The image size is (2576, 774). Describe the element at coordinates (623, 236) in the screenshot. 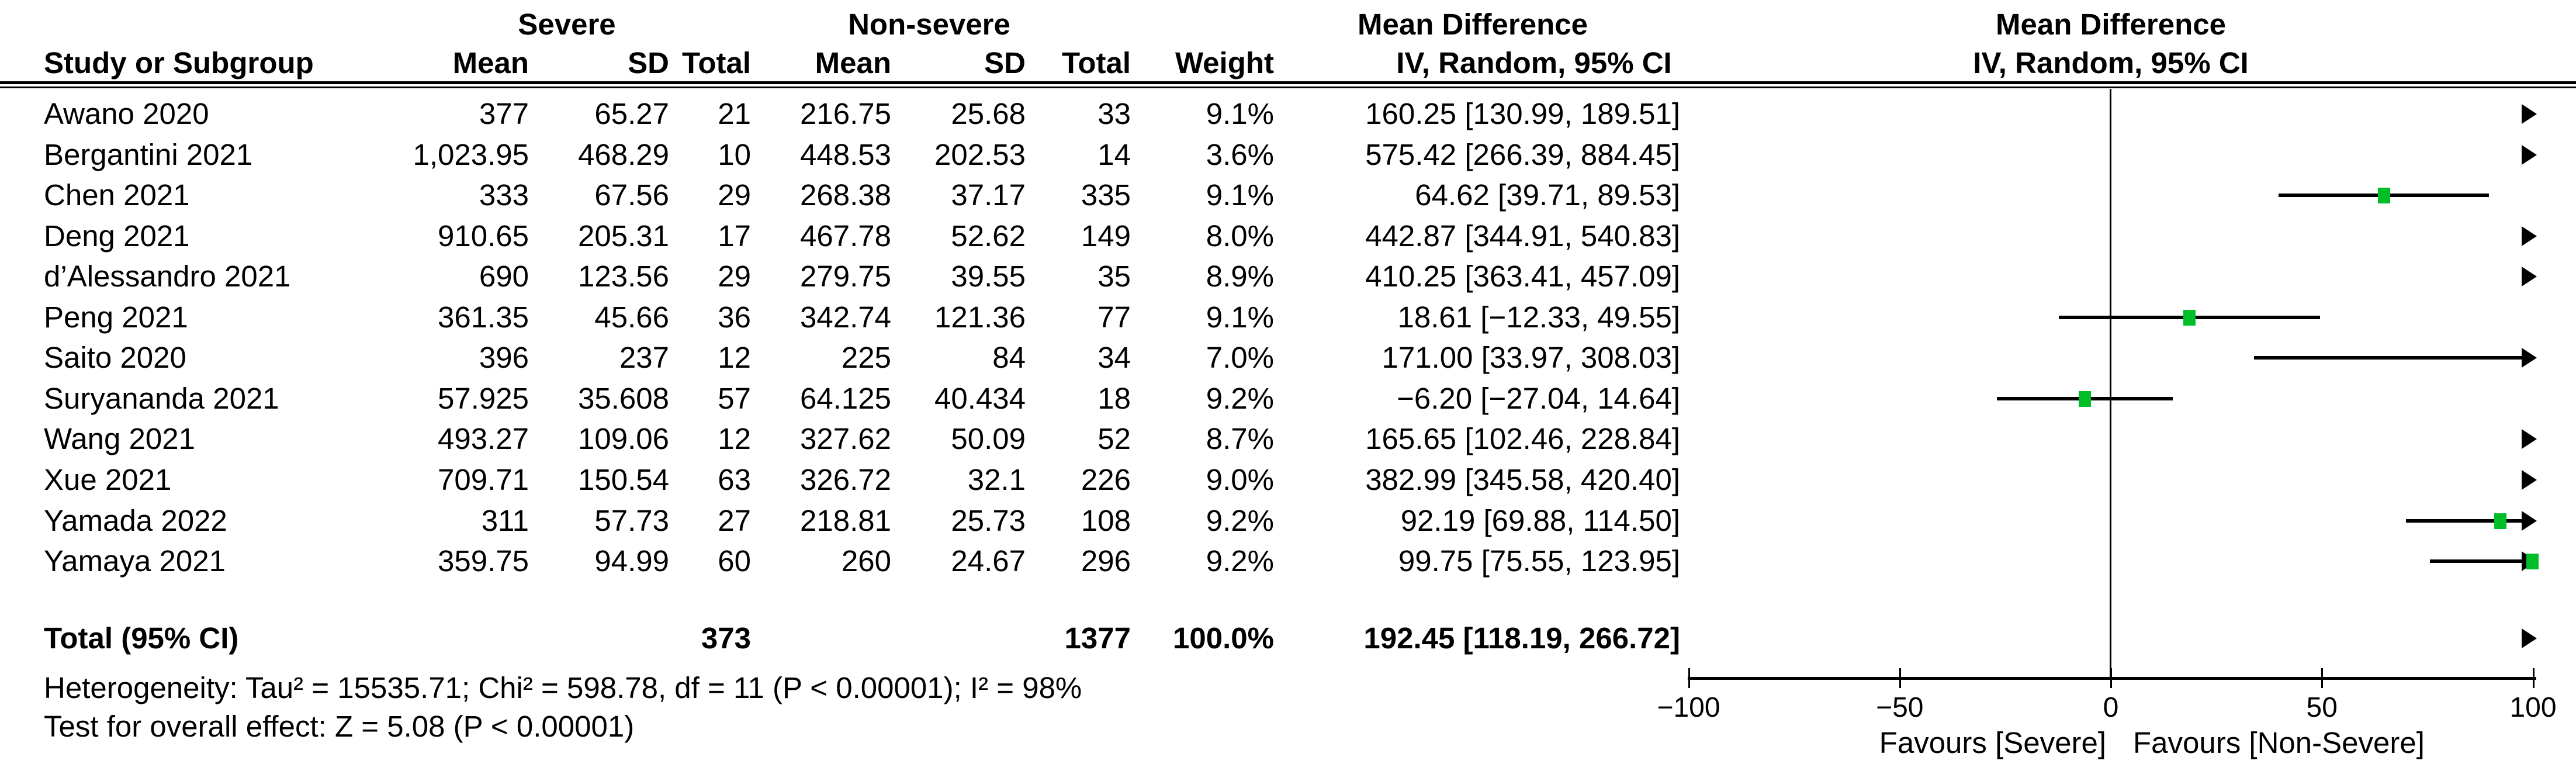

I see `study-sd1-cell: 205.31` at that location.